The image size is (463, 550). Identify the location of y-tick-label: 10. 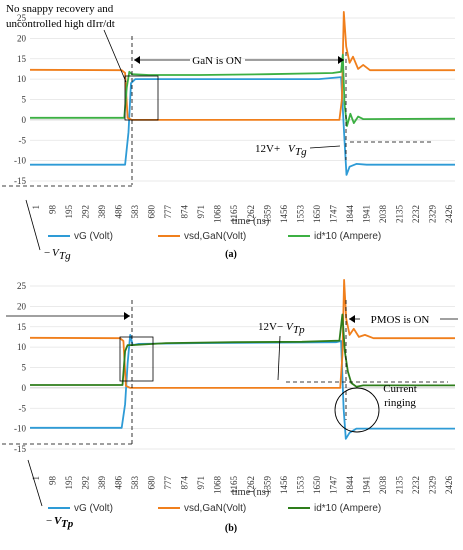
(22, 79).